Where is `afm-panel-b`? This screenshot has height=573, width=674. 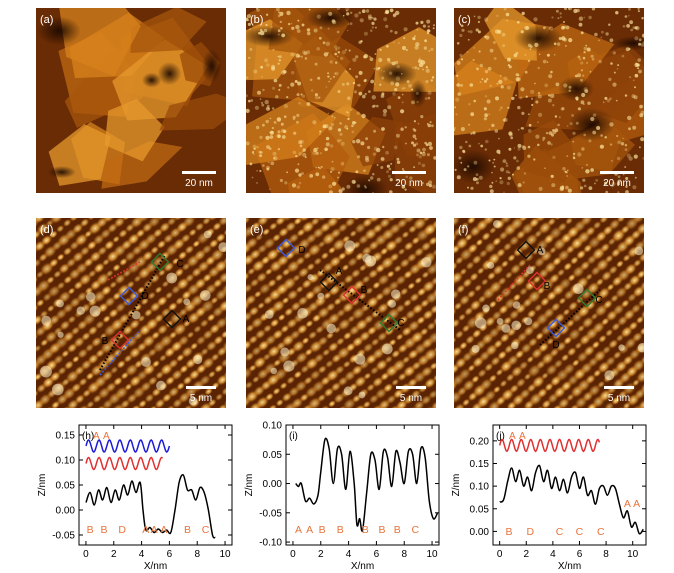 afm-panel-b is located at coordinates (341, 100).